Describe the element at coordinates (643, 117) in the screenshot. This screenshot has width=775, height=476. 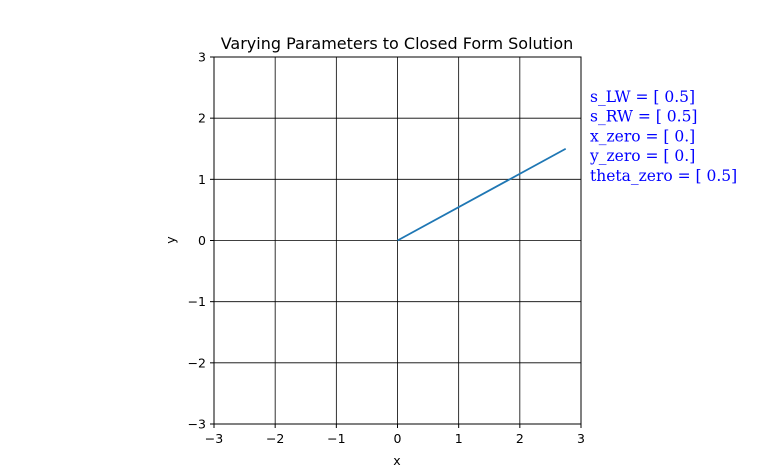
I see `parameter-annotation: s_RW = [ 0.5]` at that location.